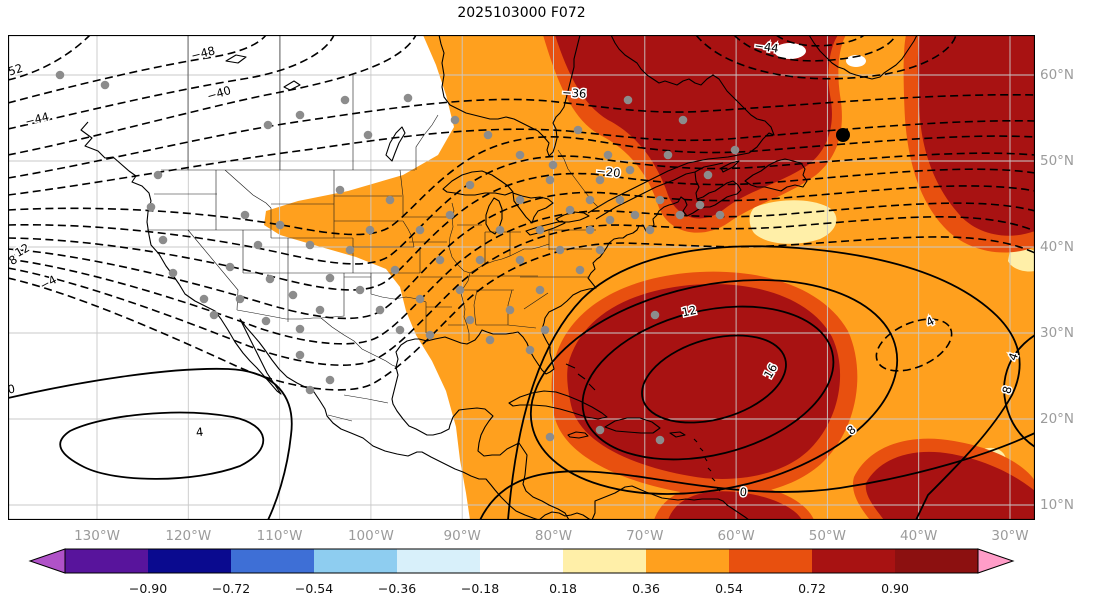 This screenshot has width=1105, height=615. Describe the element at coordinates (509, 95) in the screenshot. I see `coastline-hudson-bay` at that location.